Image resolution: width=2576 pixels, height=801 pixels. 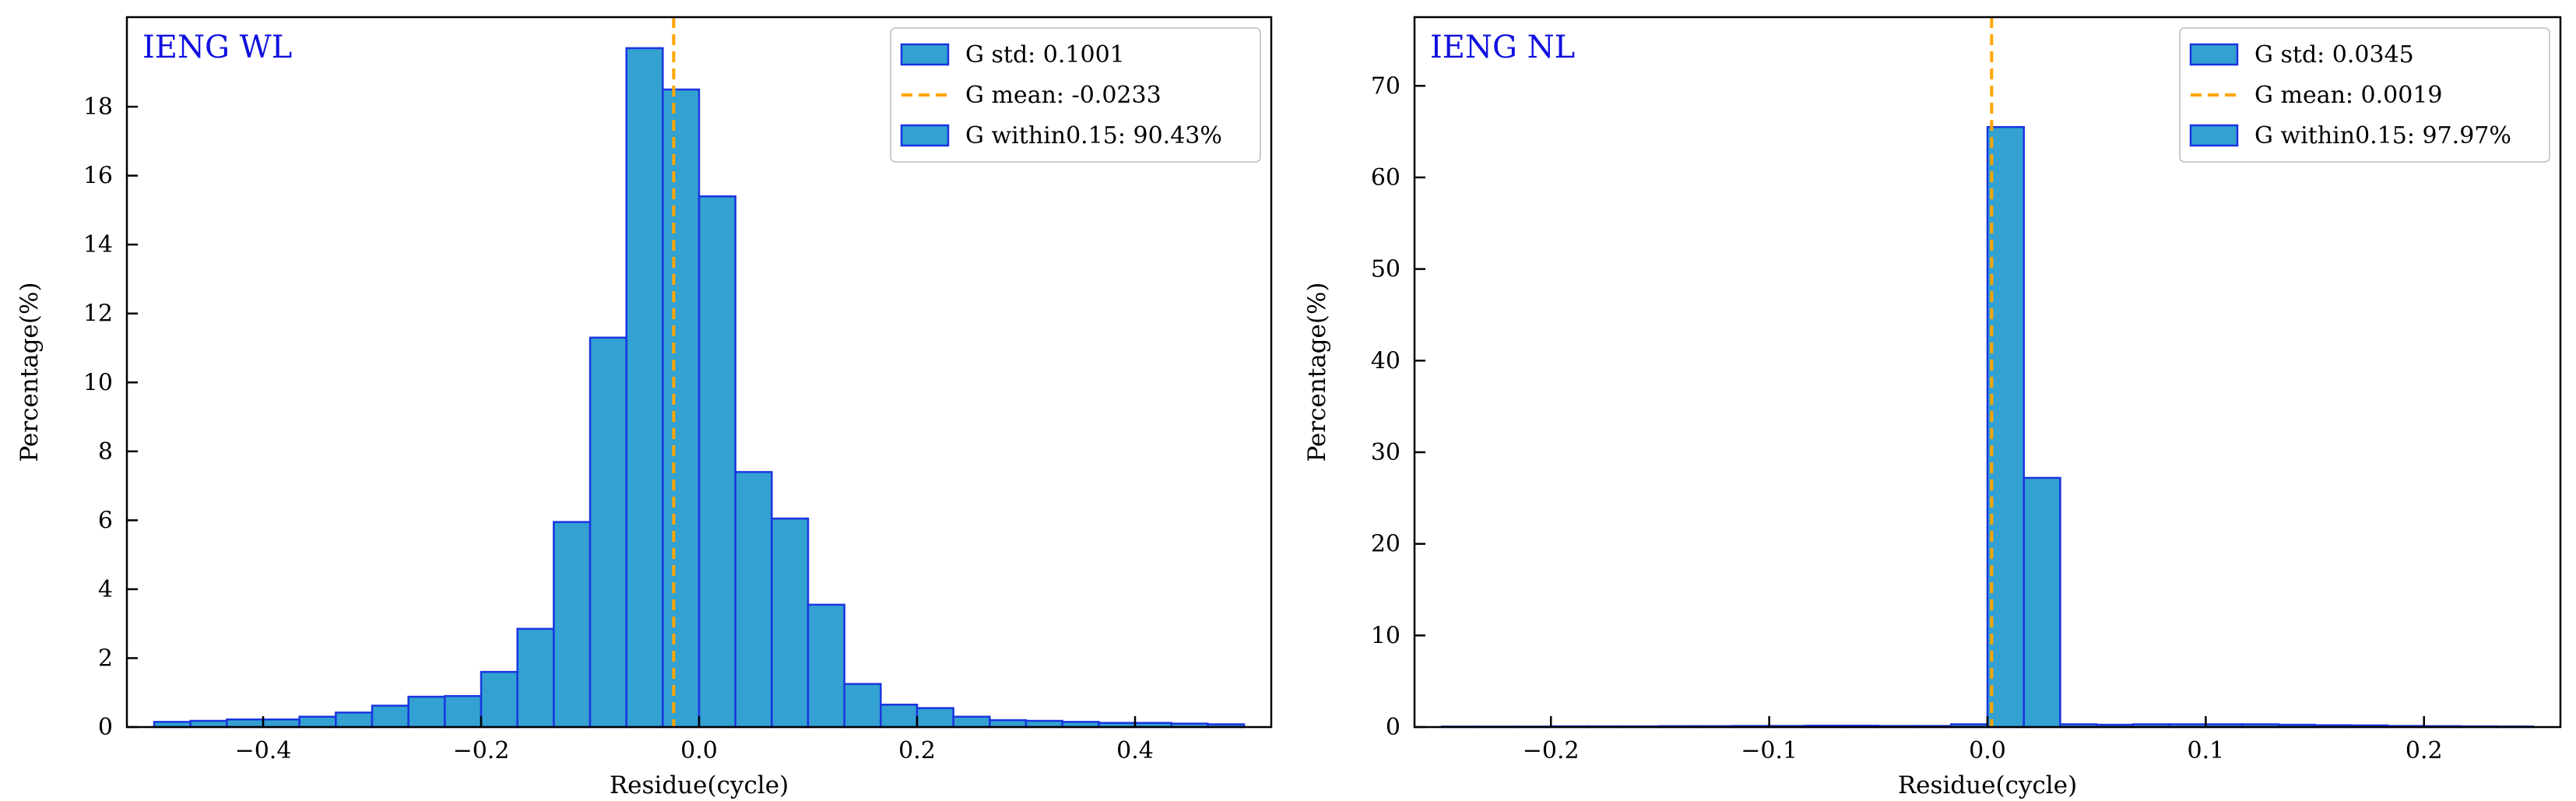 I want to click on y-tick-label: 70, so click(x=1386, y=86).